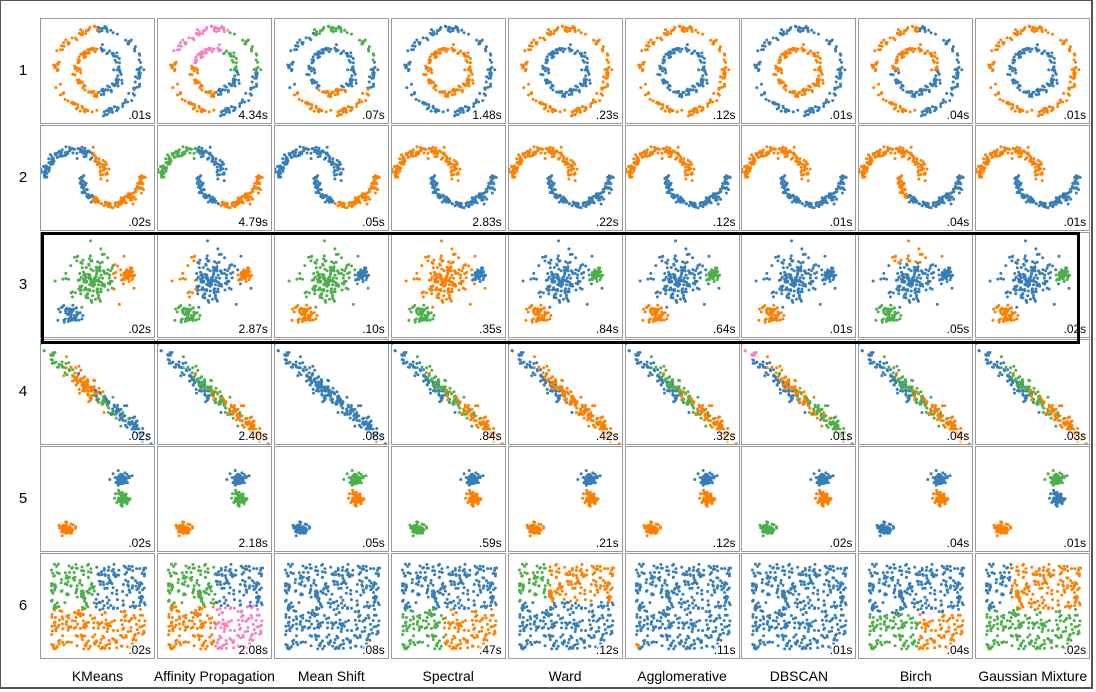 The height and width of the screenshot is (692, 1096). I want to click on runtime-label: .01s, so click(1075, 115).